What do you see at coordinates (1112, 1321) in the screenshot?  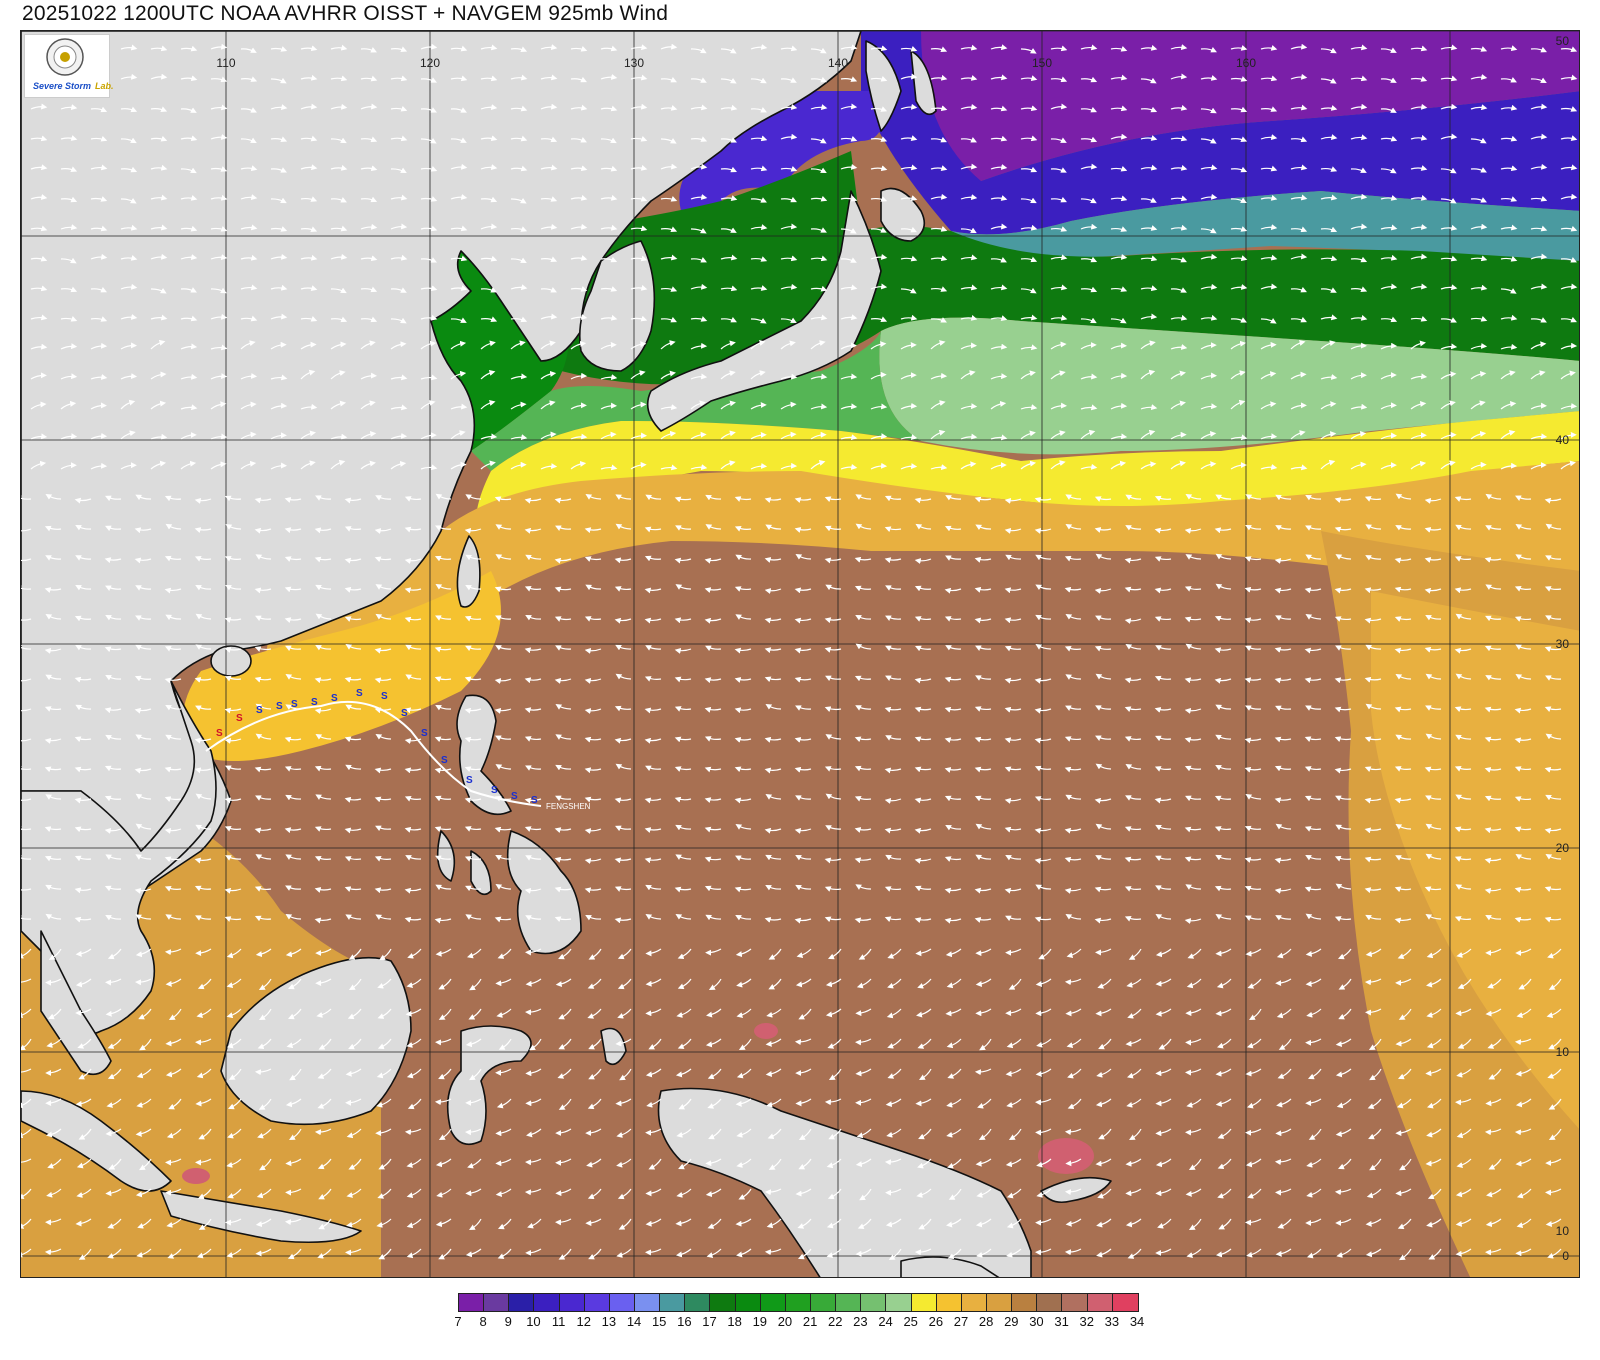 I see `colorbar-label: 33` at bounding box center [1112, 1321].